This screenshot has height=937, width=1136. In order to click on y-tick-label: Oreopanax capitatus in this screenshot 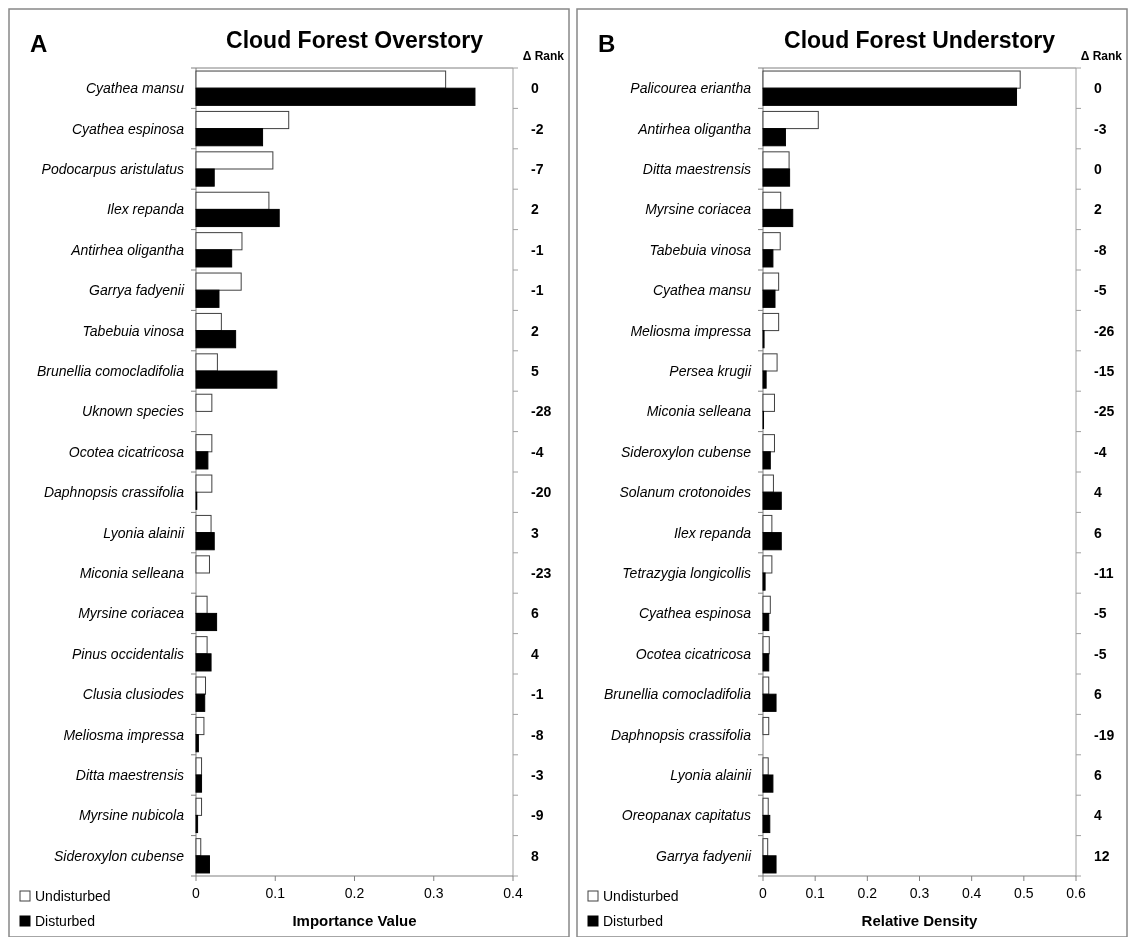, I will do `click(686, 815)`.